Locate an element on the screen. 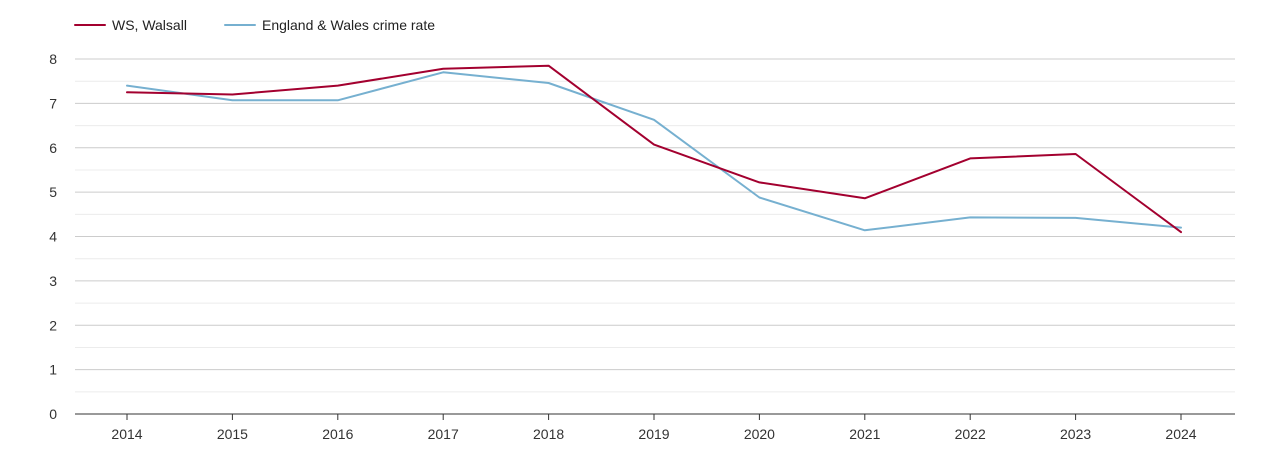 This screenshot has height=450, width=1270. y-tick-label: 7 is located at coordinates (53, 103).